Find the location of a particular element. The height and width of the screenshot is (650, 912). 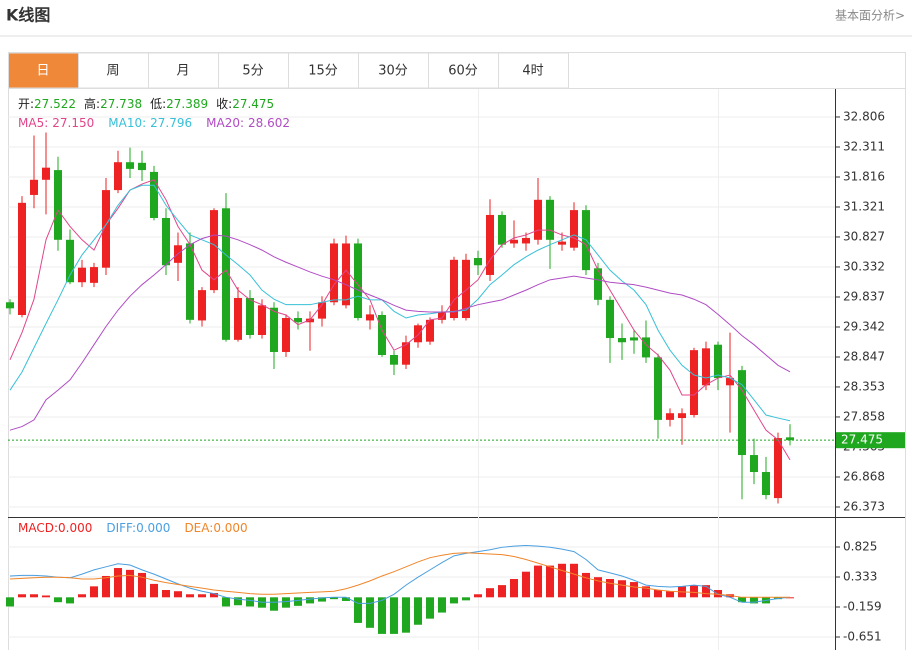

tab-label: 15分 is located at coordinates (323, 71).